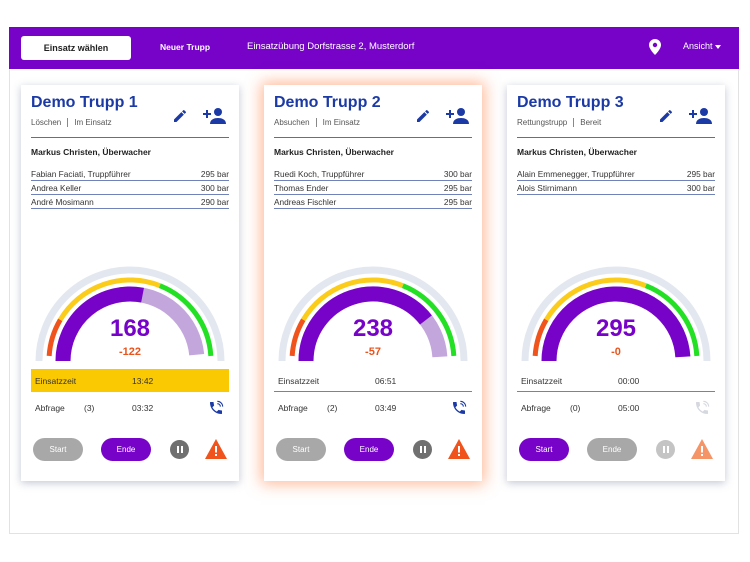 This screenshot has height=562, width=750. Describe the element at coordinates (373, 380) in the screenshot. I see `mission-time-row: Einsatzzeit 06:51` at that location.